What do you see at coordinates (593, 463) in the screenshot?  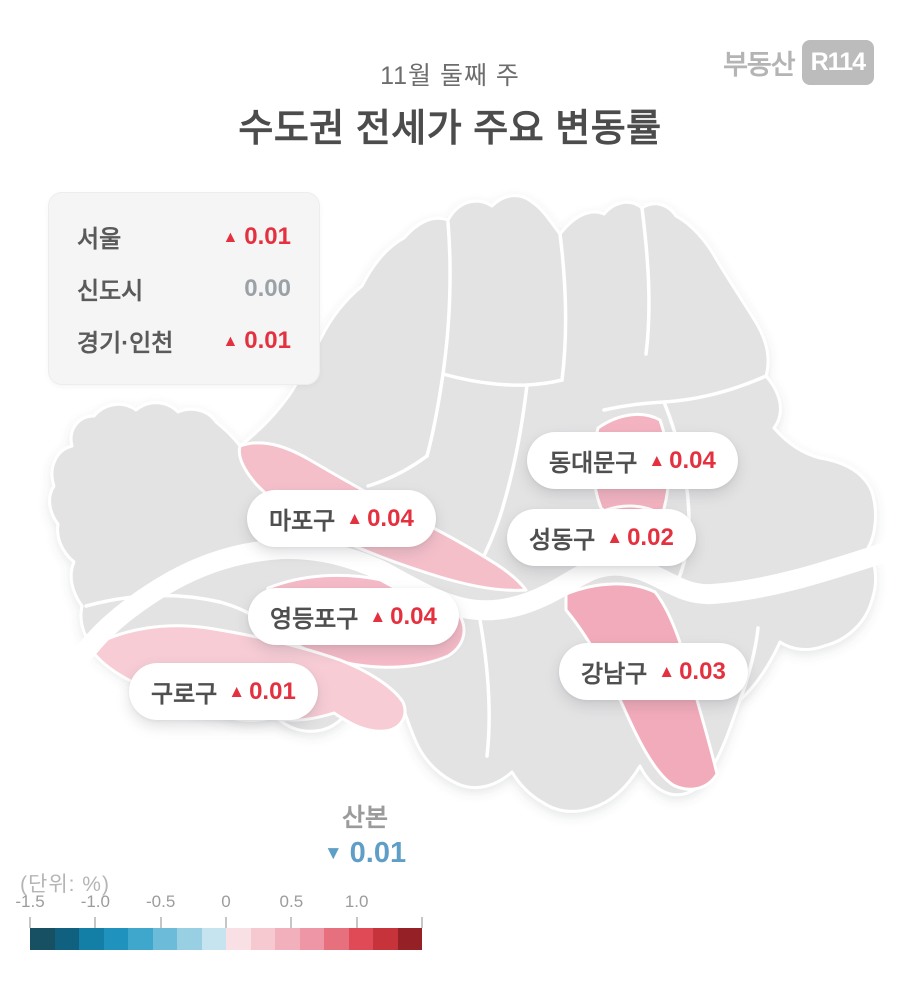 I see `district-name: 동대문구` at bounding box center [593, 463].